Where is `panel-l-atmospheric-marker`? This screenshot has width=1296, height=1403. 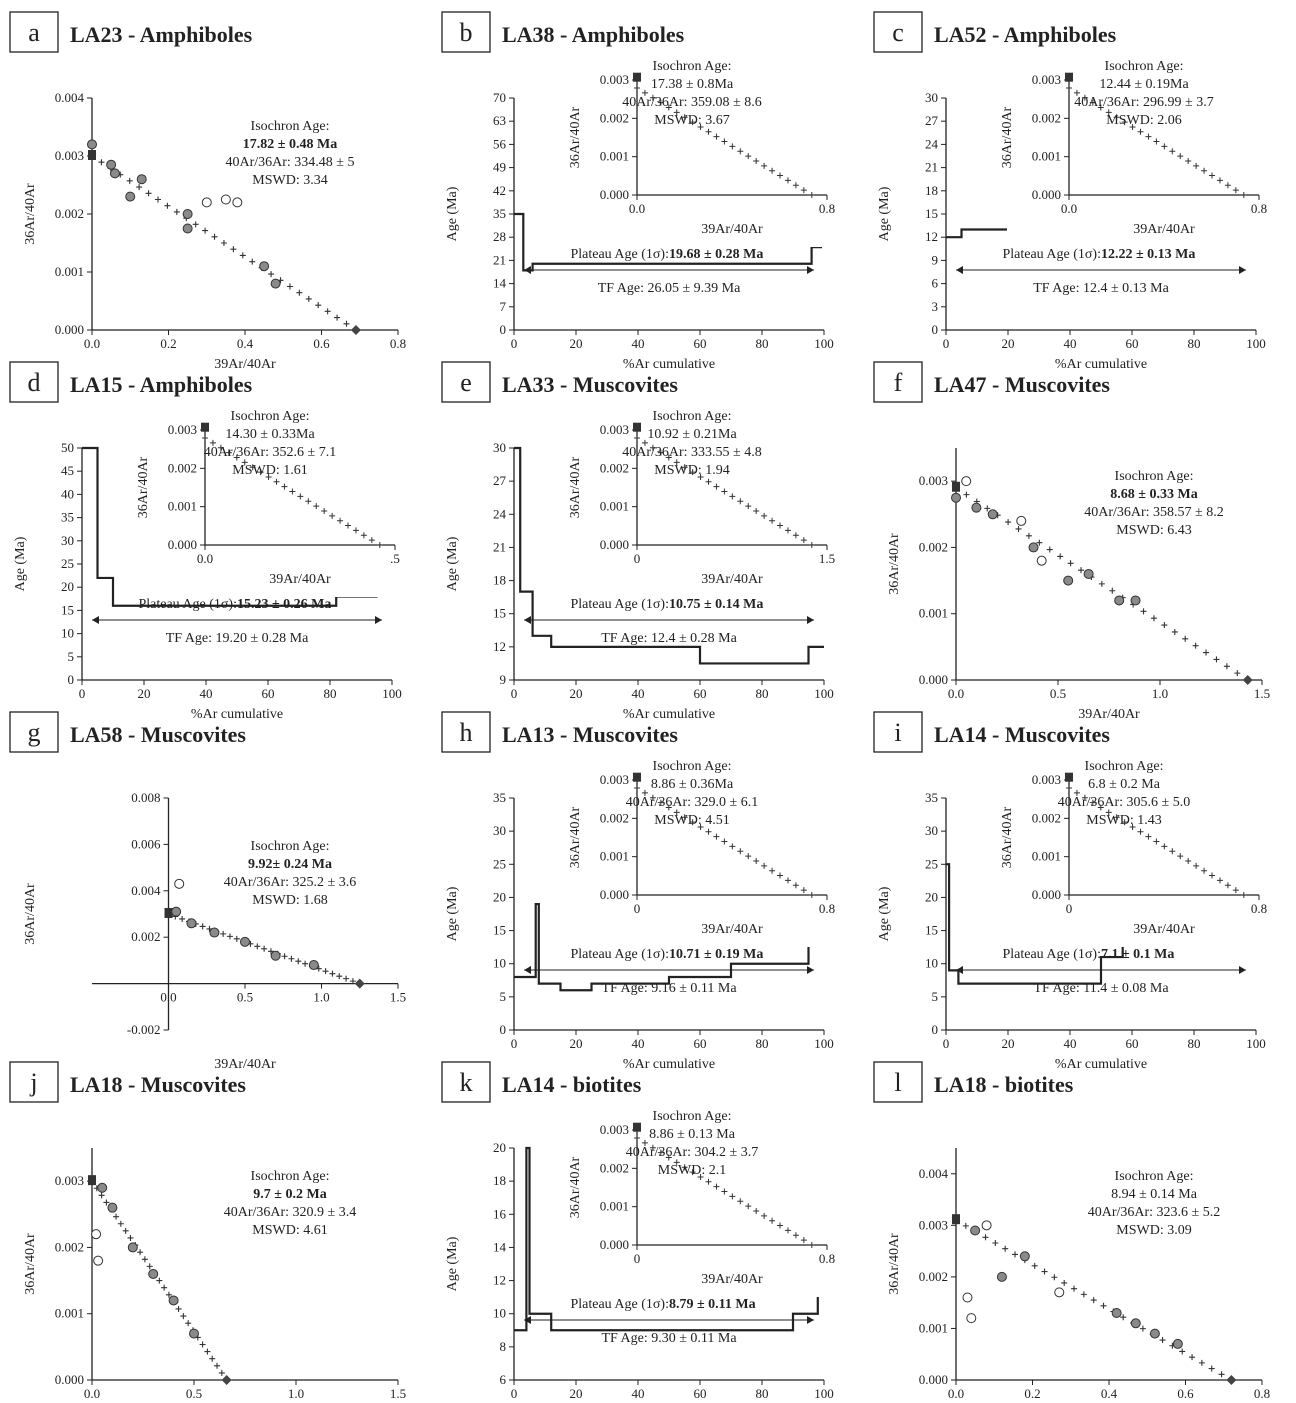 panel-l-atmospheric-marker is located at coordinates (956, 1219).